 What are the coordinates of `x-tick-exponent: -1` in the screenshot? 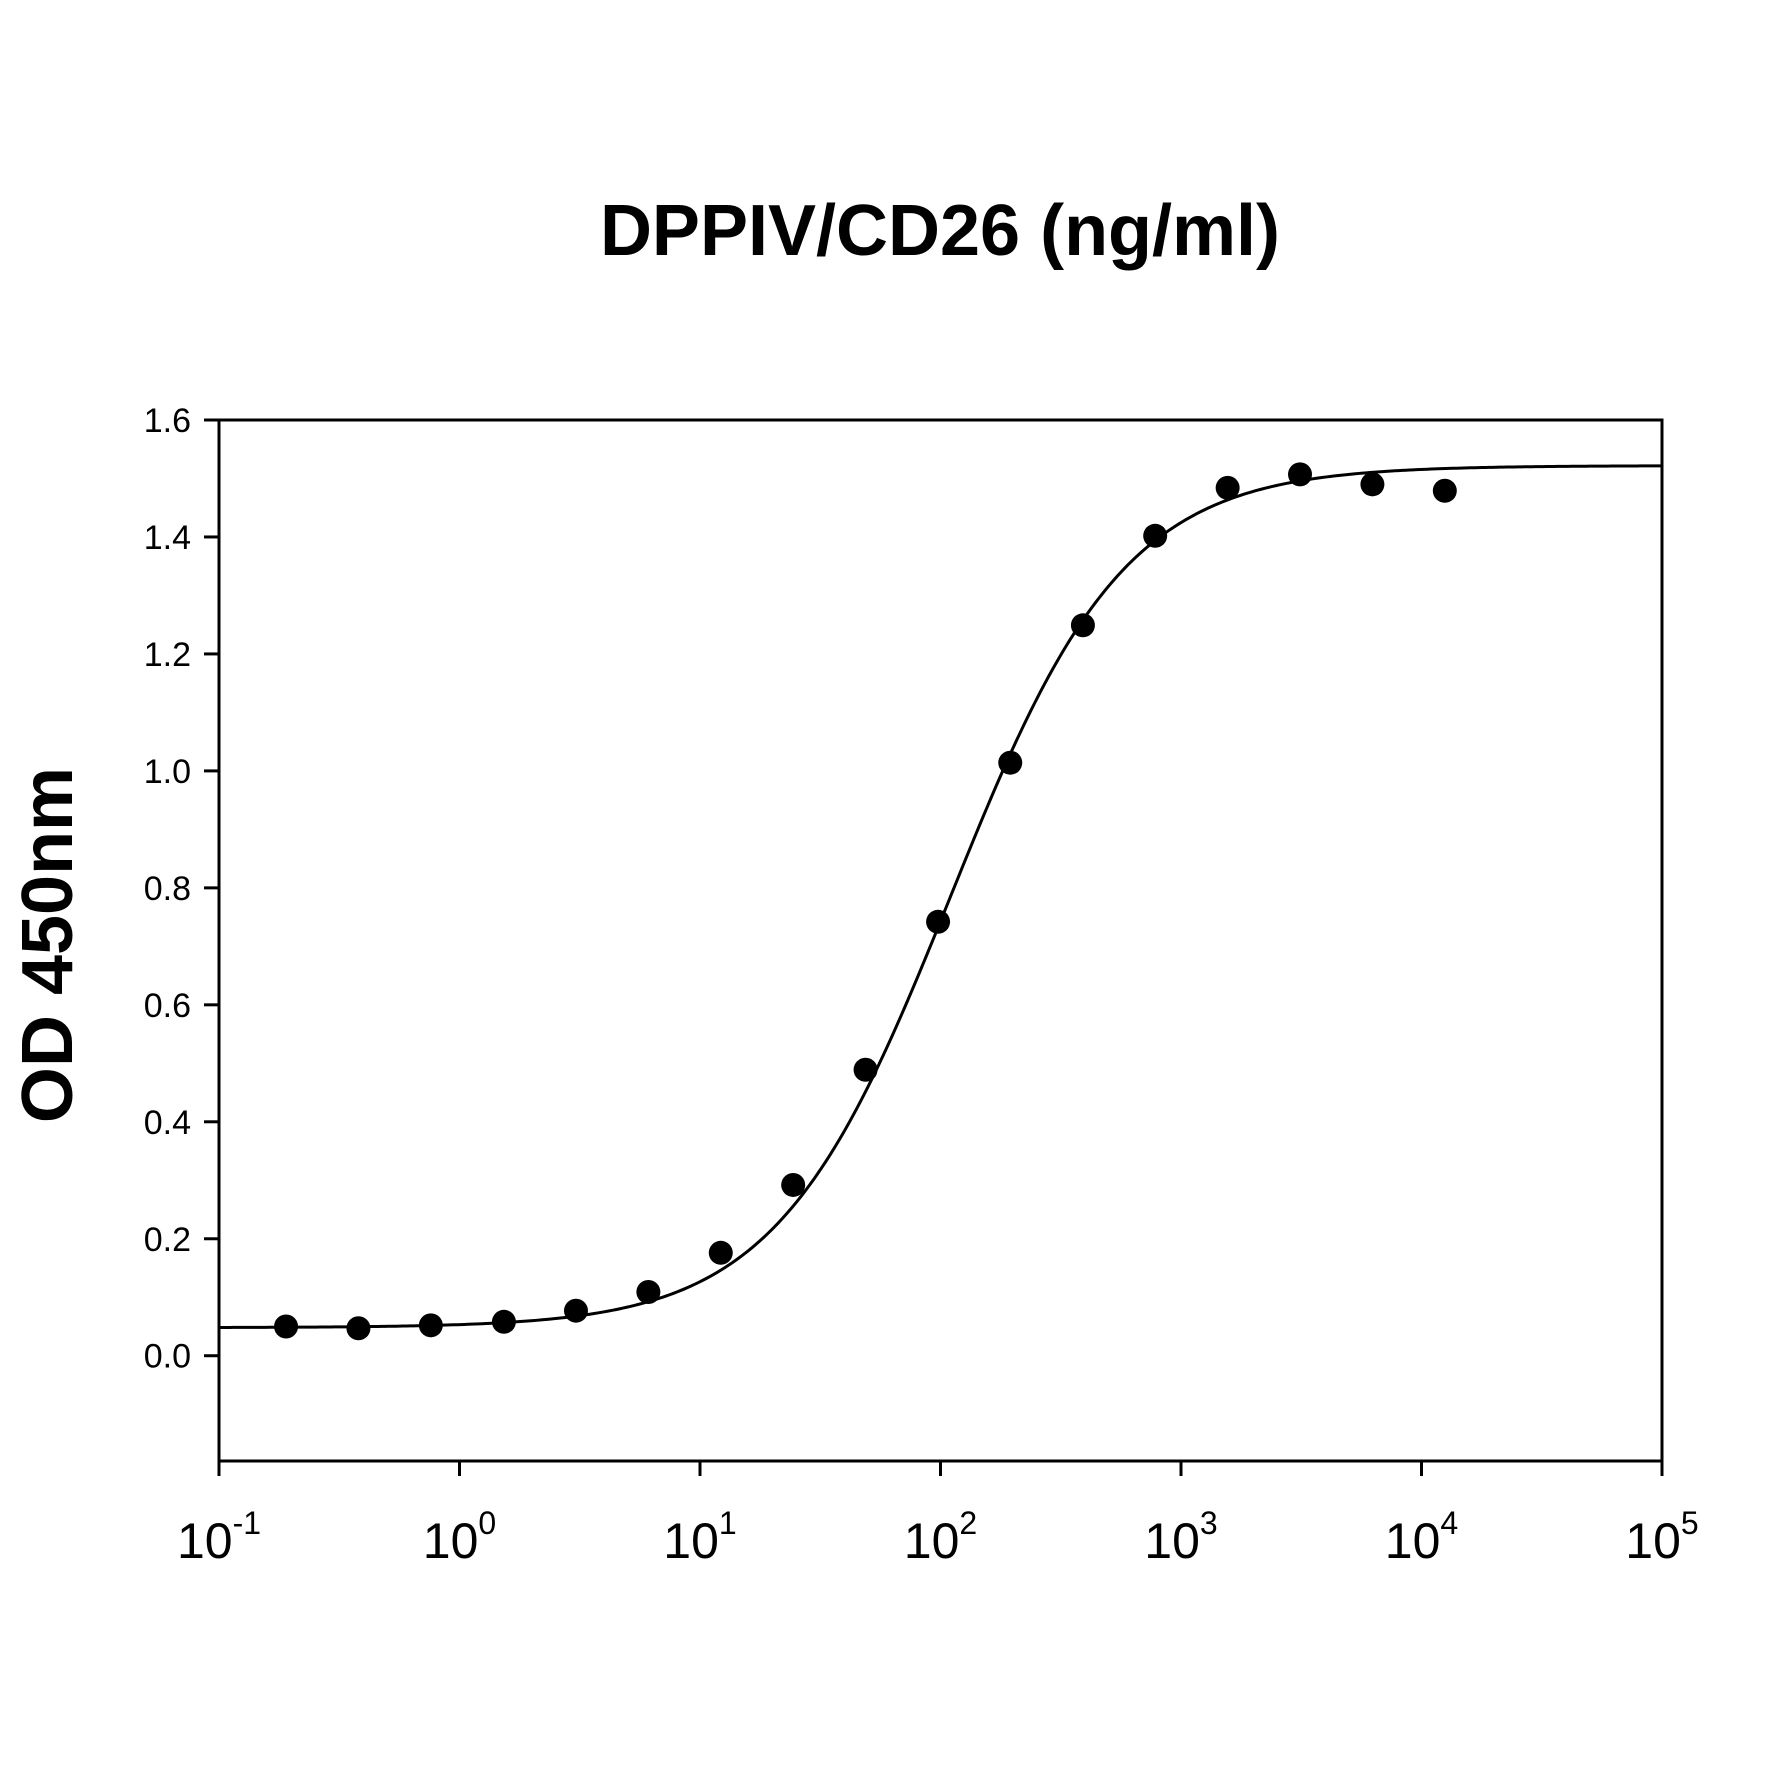 It's located at (247, 1523).